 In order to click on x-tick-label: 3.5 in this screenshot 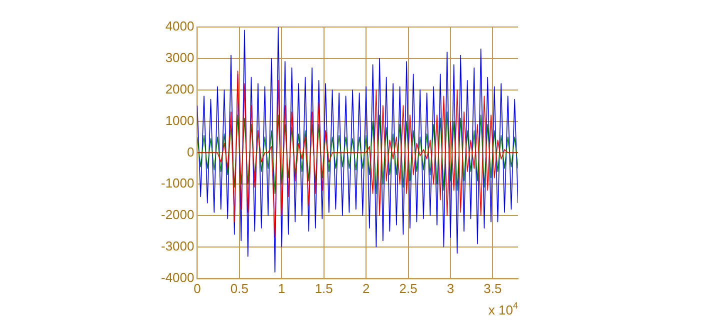, I will do `click(493, 288)`.